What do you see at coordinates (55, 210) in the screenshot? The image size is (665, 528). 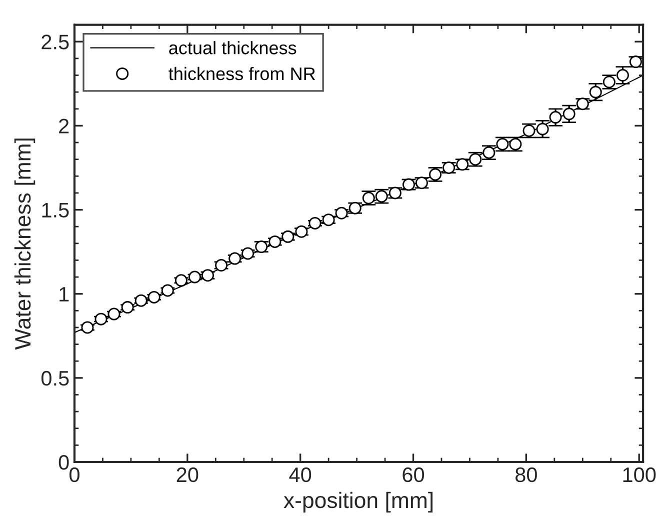 I see `y-tick-label: 1.5` at bounding box center [55, 210].